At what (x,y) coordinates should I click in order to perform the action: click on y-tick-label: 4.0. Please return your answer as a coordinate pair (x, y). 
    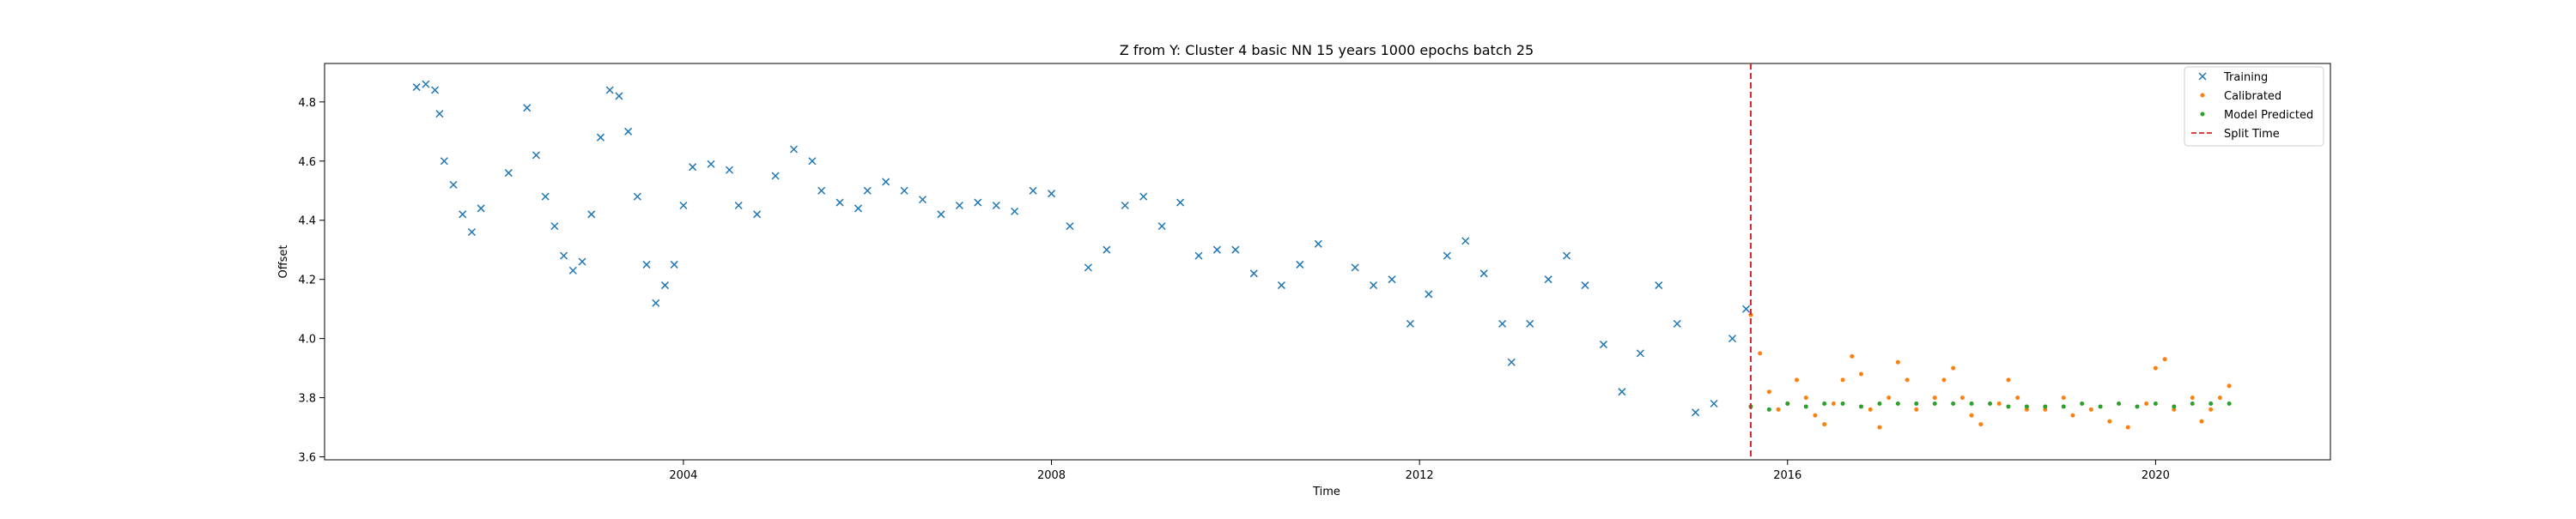
    Looking at the image, I should click on (307, 340).